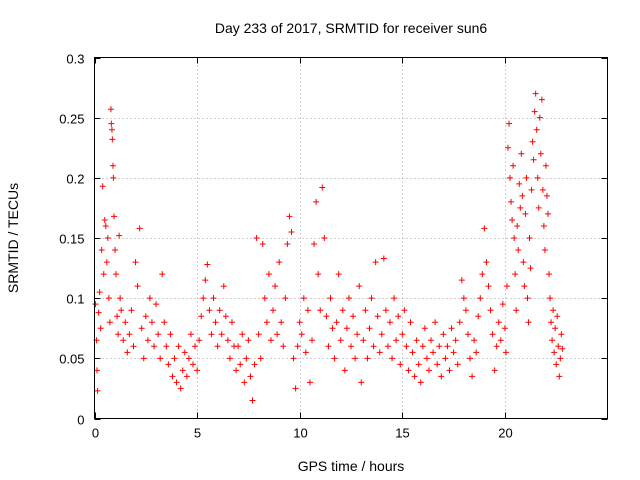 The image size is (640, 480). What do you see at coordinates (75, 59) in the screenshot?
I see `y-tick-label: 0.3` at bounding box center [75, 59].